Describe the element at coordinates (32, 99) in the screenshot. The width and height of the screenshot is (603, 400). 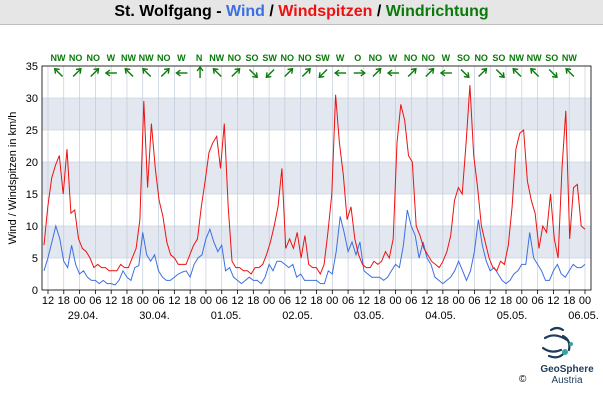
I see `y-tick-label: 30` at that location.